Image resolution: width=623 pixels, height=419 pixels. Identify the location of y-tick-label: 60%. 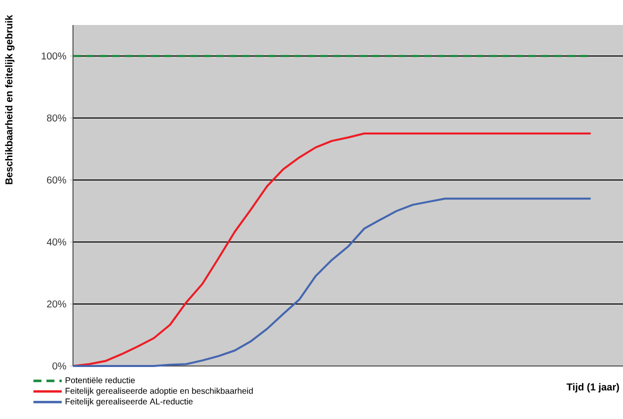
(56, 180).